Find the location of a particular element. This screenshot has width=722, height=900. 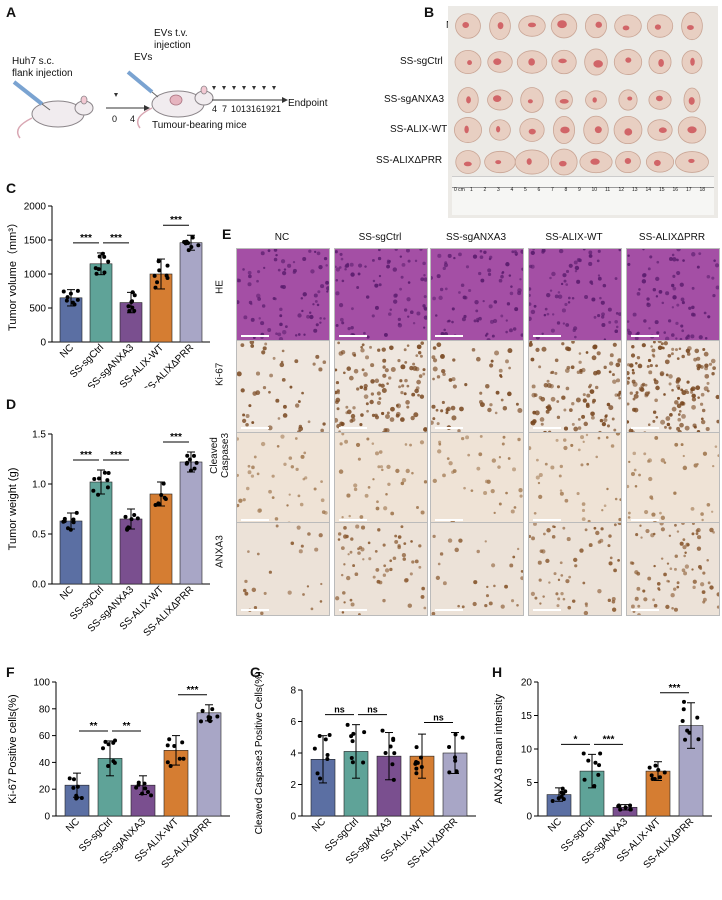

panel-letter-b: B is located at coordinates (429, 12).